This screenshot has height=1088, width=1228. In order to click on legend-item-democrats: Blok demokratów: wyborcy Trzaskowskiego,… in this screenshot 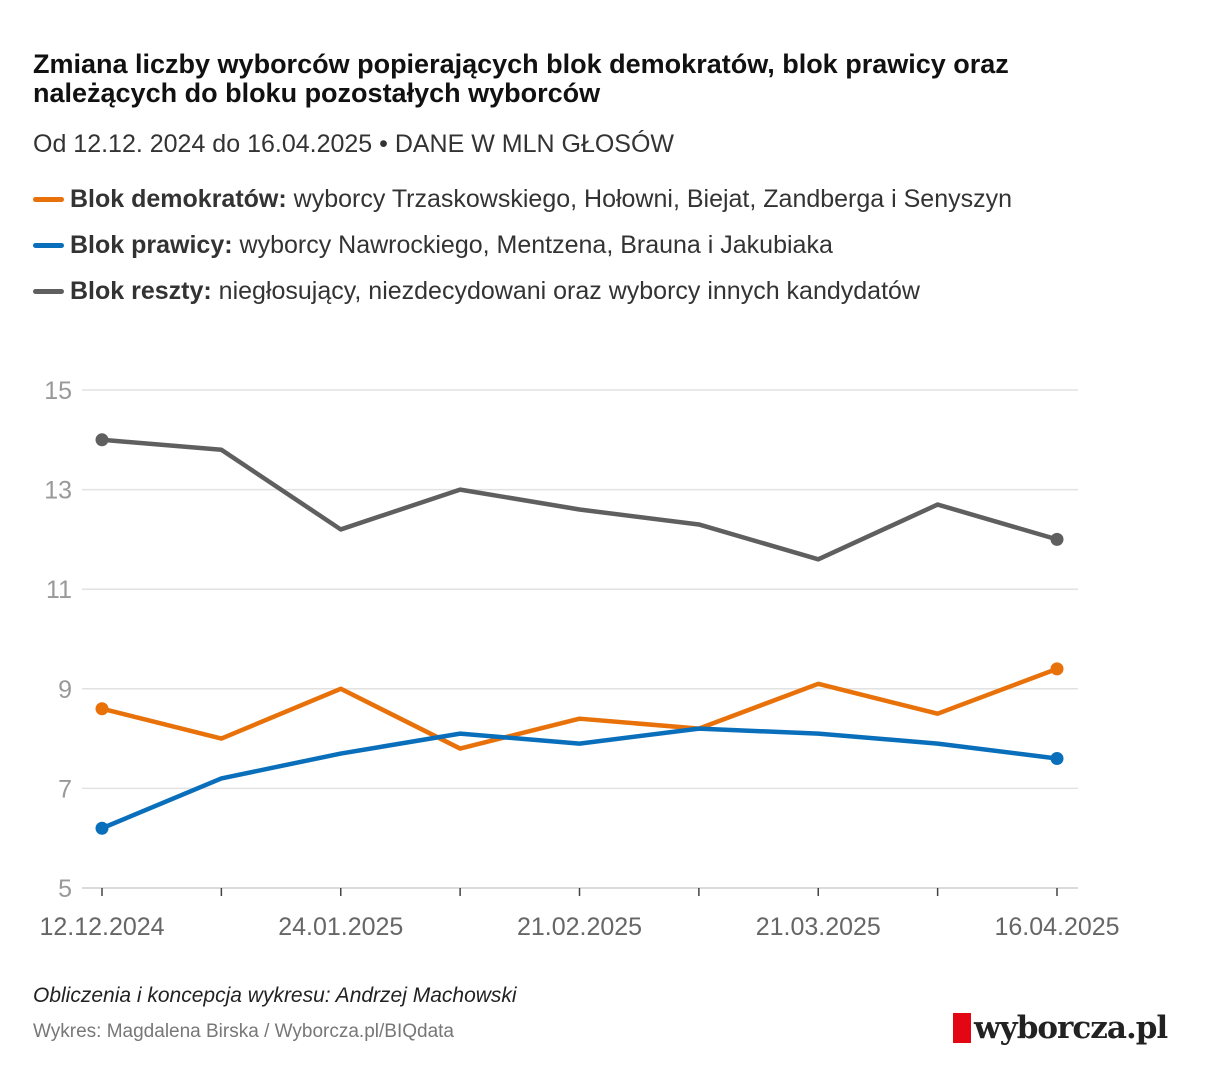, I will do `click(533, 199)`.